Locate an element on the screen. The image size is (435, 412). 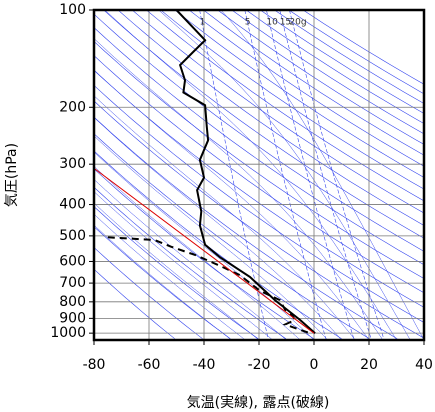
y-tick-label: 700 is located at coordinates (72, 283).